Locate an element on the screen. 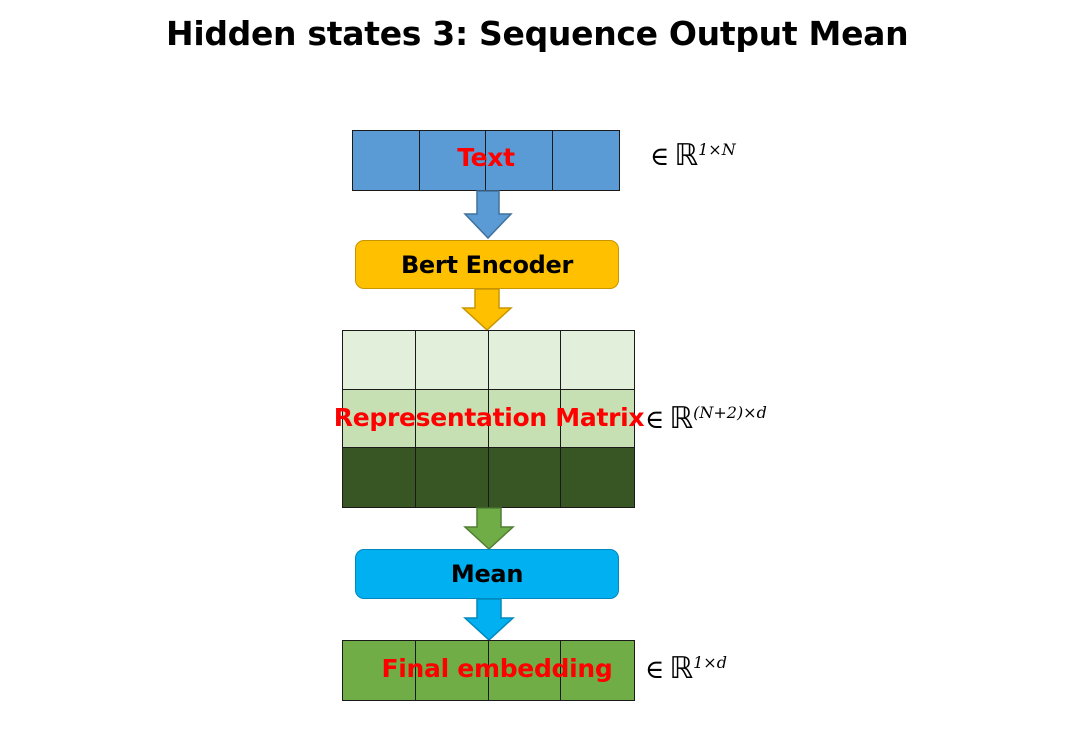 The height and width of the screenshot is (737, 1092). text-dimension: ∈ ℝ1×N is located at coordinates (693, 155).